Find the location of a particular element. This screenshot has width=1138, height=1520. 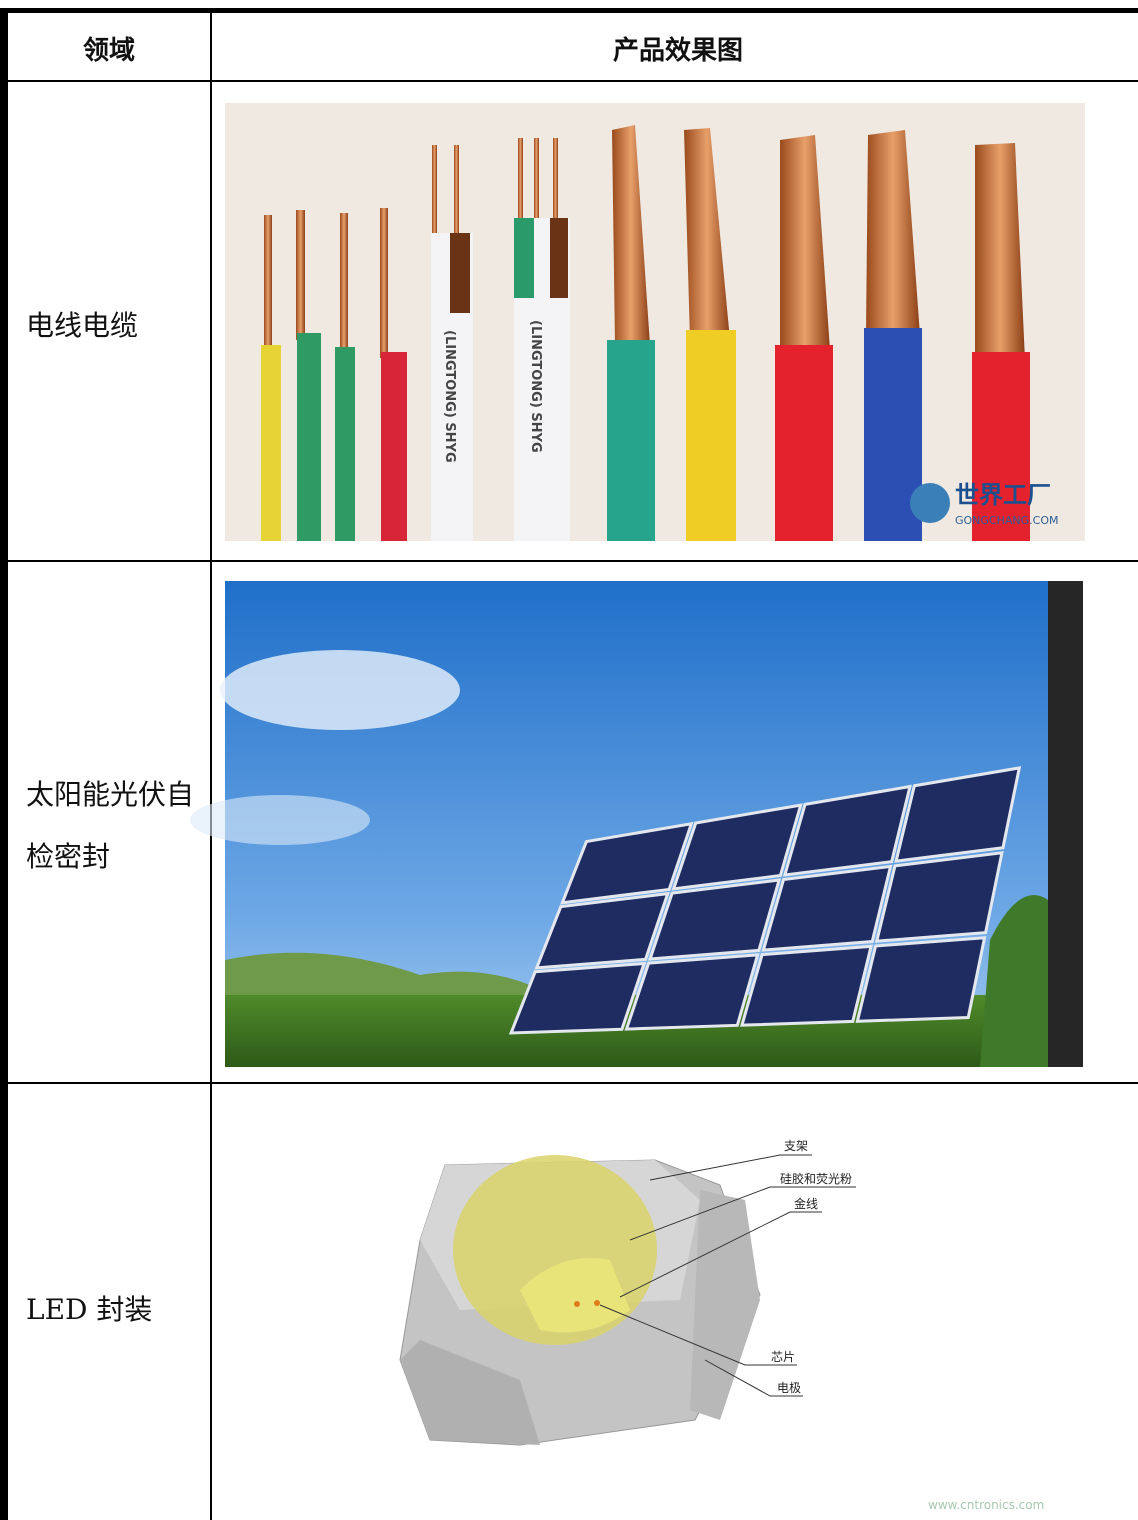

field-label: 太阳能光伏自检密封 is located at coordinates (110, 825).